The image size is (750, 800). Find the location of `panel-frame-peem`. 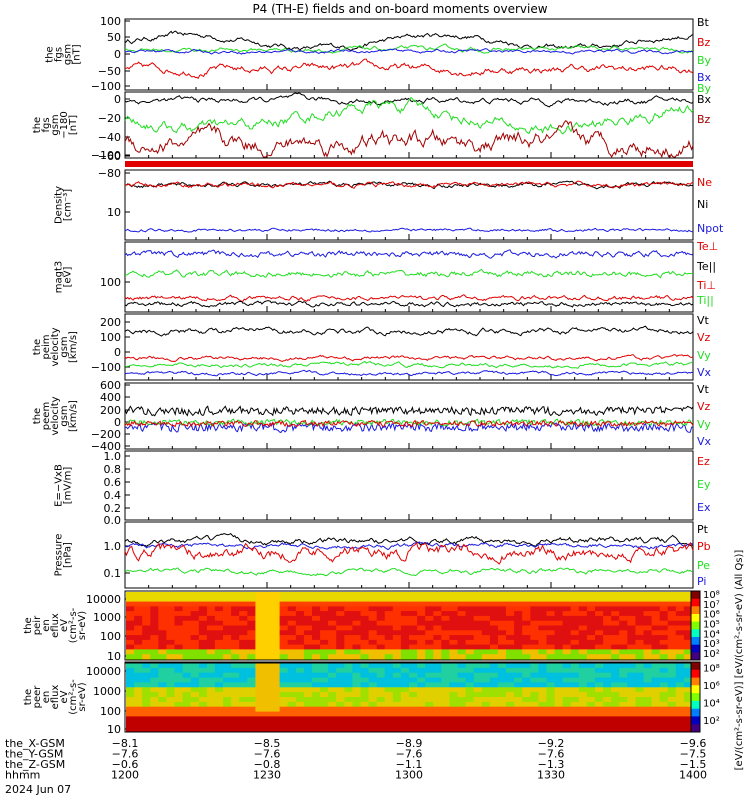

panel-frame-peem is located at coordinates (409, 416).